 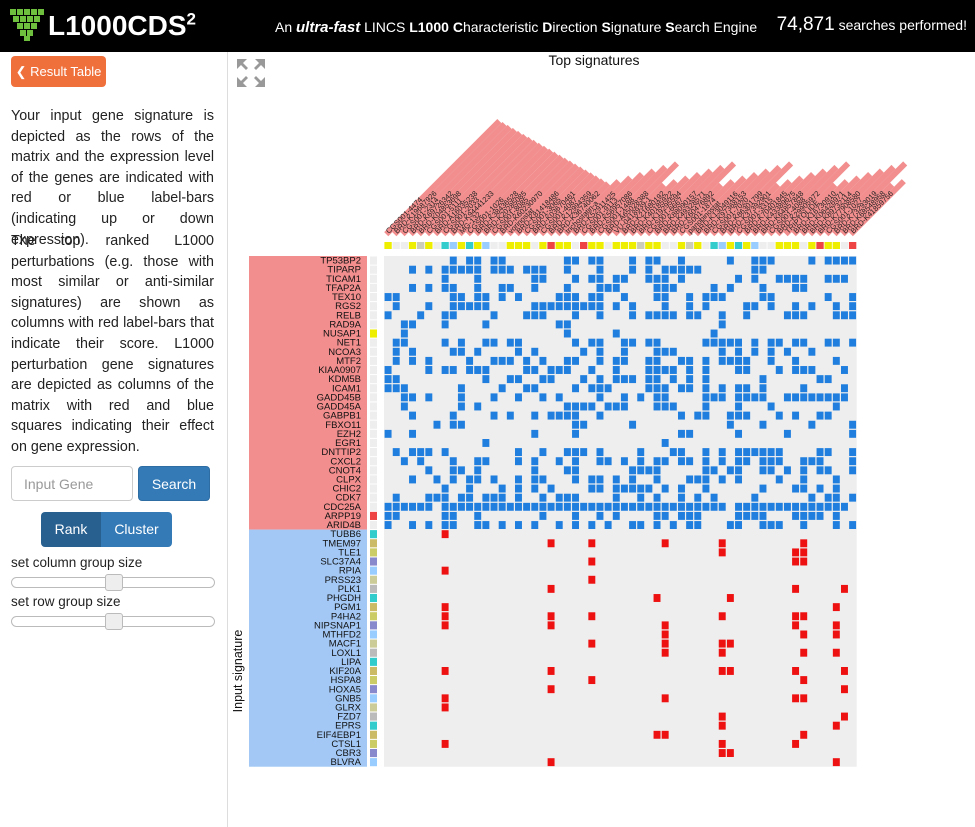 What do you see at coordinates (72, 483) in the screenshot?
I see `gene-search-input` at bounding box center [72, 483].